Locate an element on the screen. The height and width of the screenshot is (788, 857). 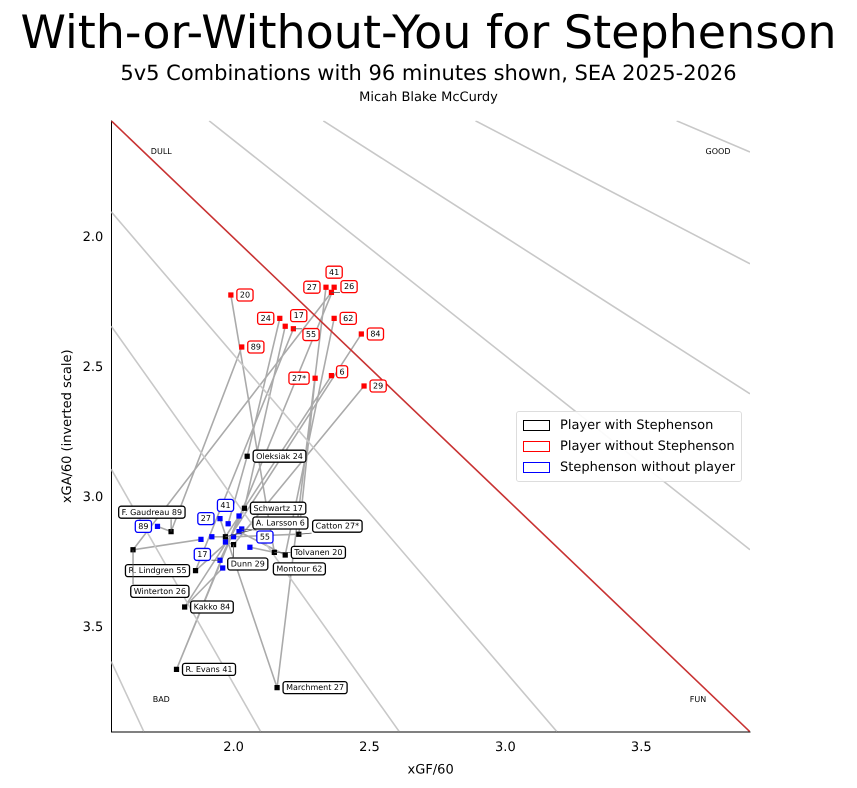
annotation: A. Larsson 6 is located at coordinates (280, 523).